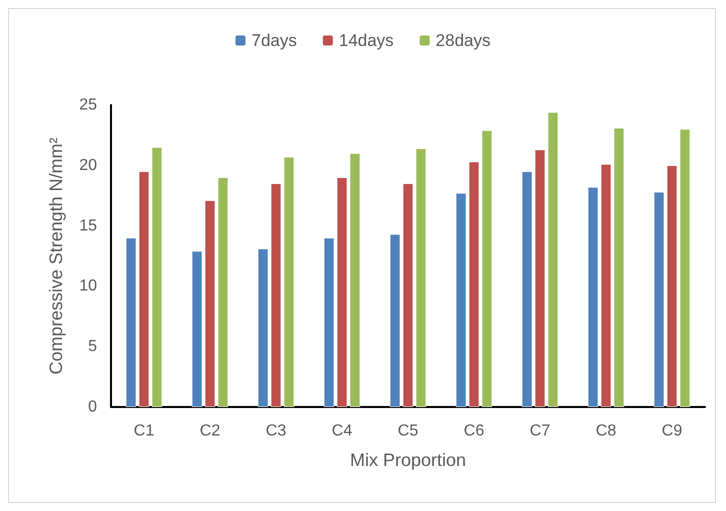 The width and height of the screenshot is (726, 511). What do you see at coordinates (463, 40) in the screenshot?
I see `legend-label: 28days` at bounding box center [463, 40].